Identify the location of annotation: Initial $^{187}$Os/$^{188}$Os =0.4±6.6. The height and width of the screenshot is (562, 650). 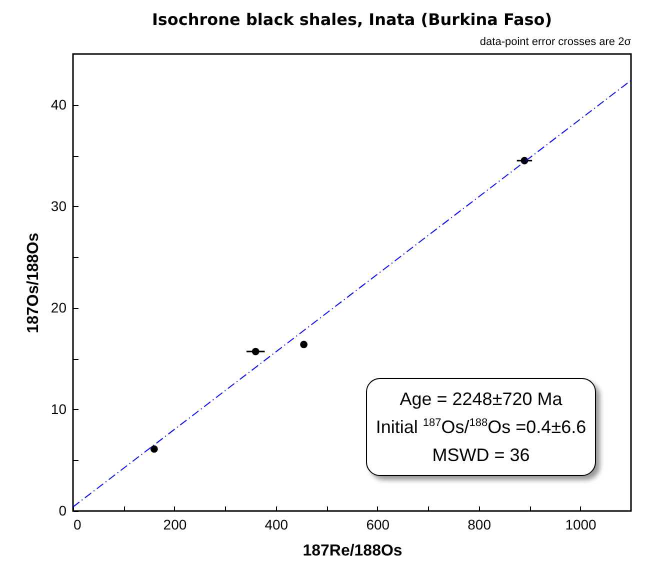
(481, 427).